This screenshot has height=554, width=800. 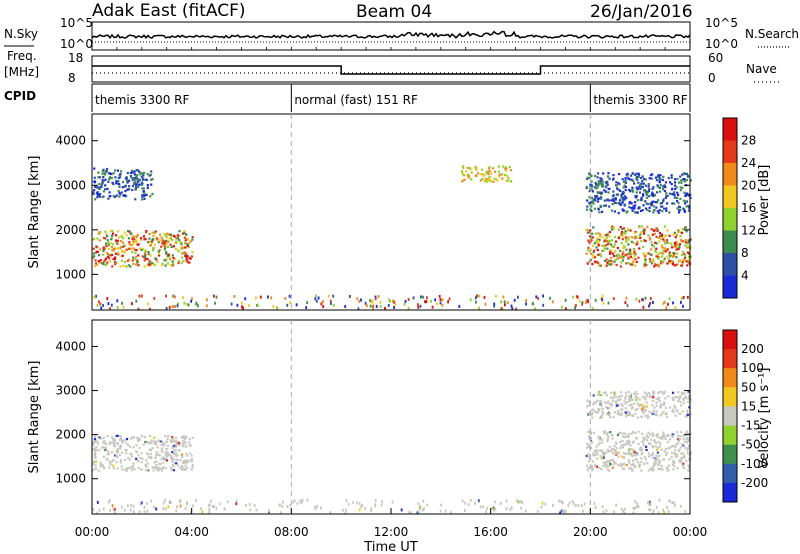 I want to click on freq-left-bottom: 8, so click(x=72, y=78).